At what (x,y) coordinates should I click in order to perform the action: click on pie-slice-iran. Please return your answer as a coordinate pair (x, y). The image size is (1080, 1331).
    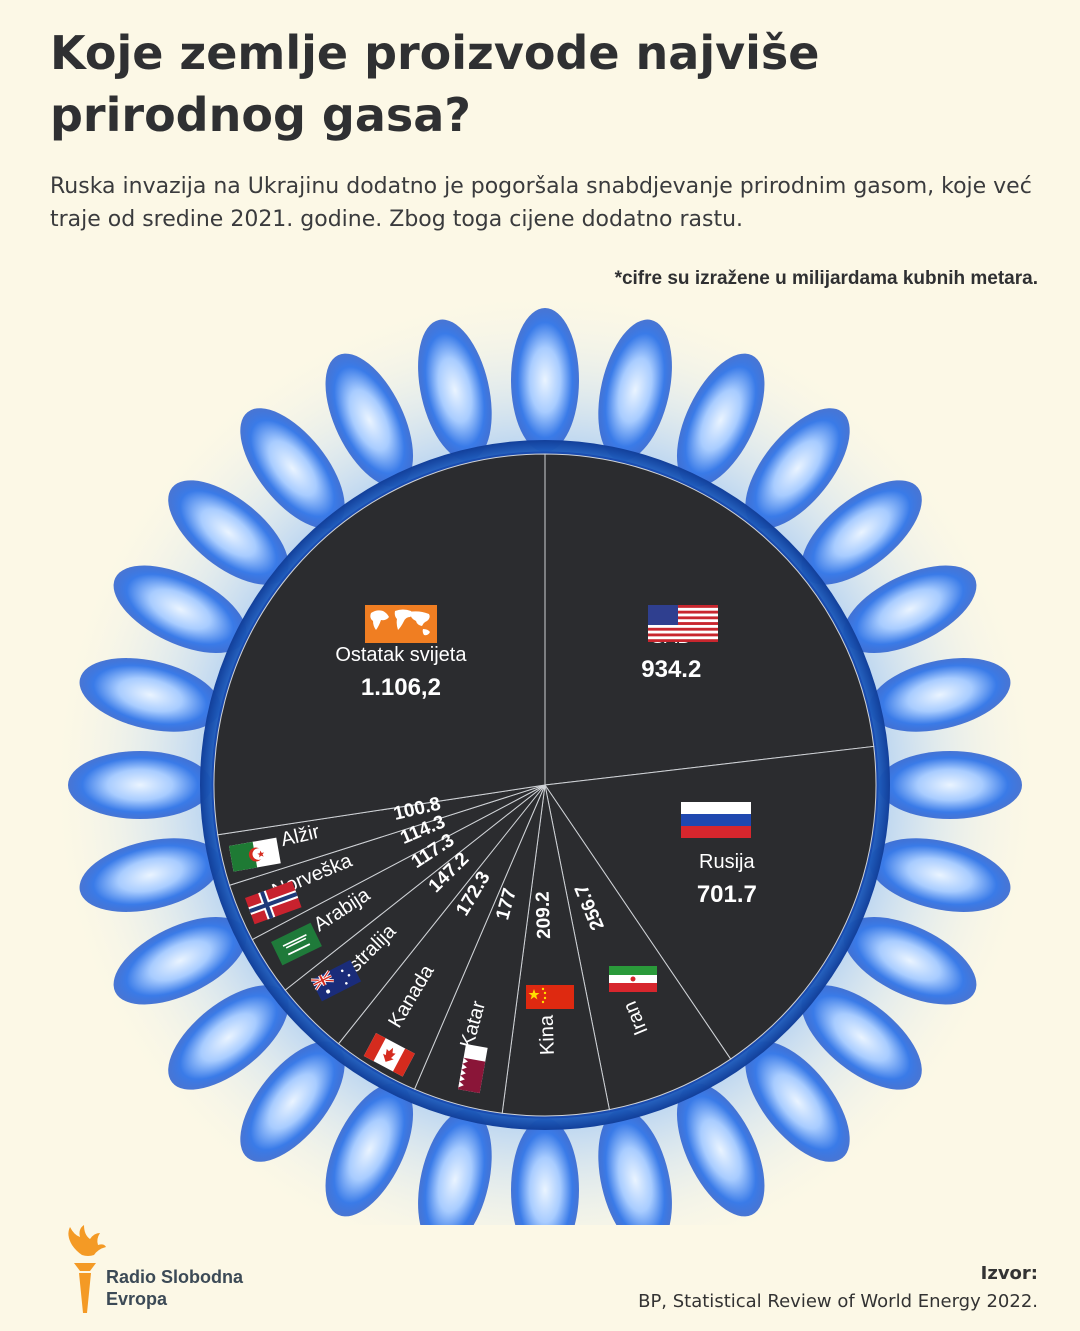
    Looking at the image, I should click on (638, 947).